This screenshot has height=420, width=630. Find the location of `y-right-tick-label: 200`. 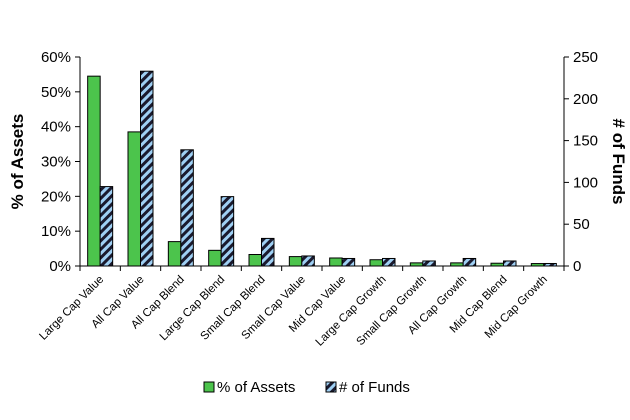

y-right-tick-label: 200 is located at coordinates (585, 99).